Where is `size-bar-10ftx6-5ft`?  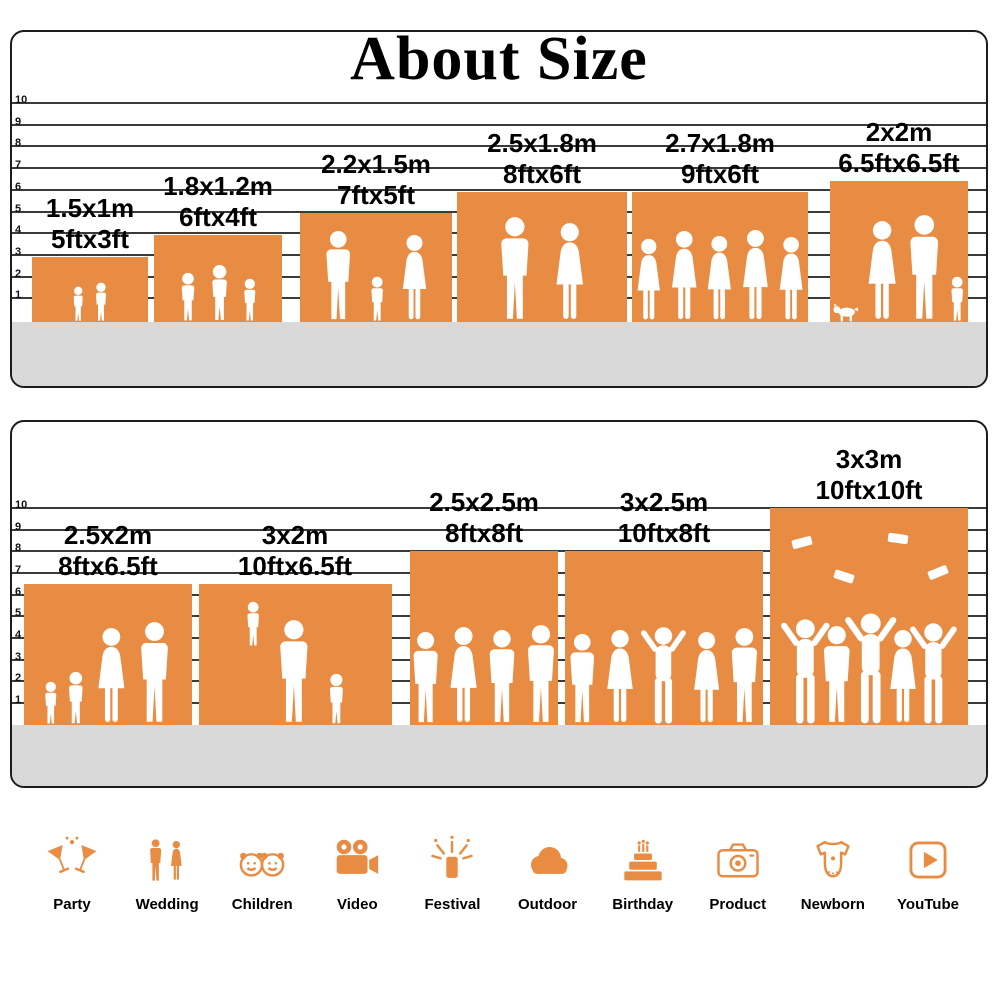 size-bar-10ftx6-5ft is located at coordinates (295, 654).